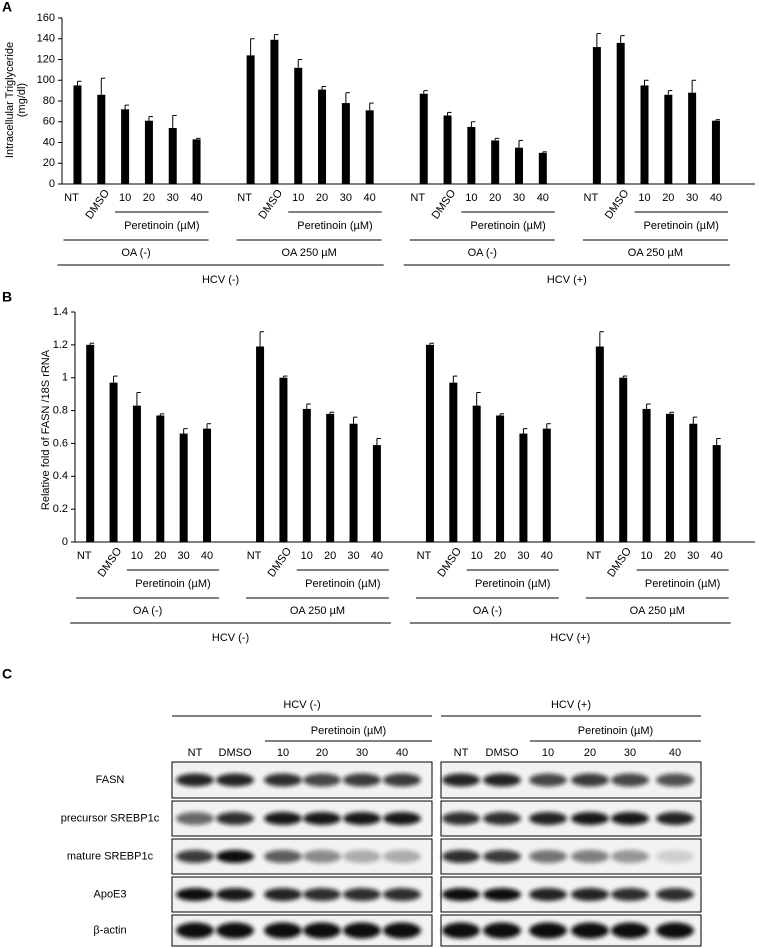  Describe the element at coordinates (60, 443) in the screenshot. I see `y-tick-label: 0.6` at that location.